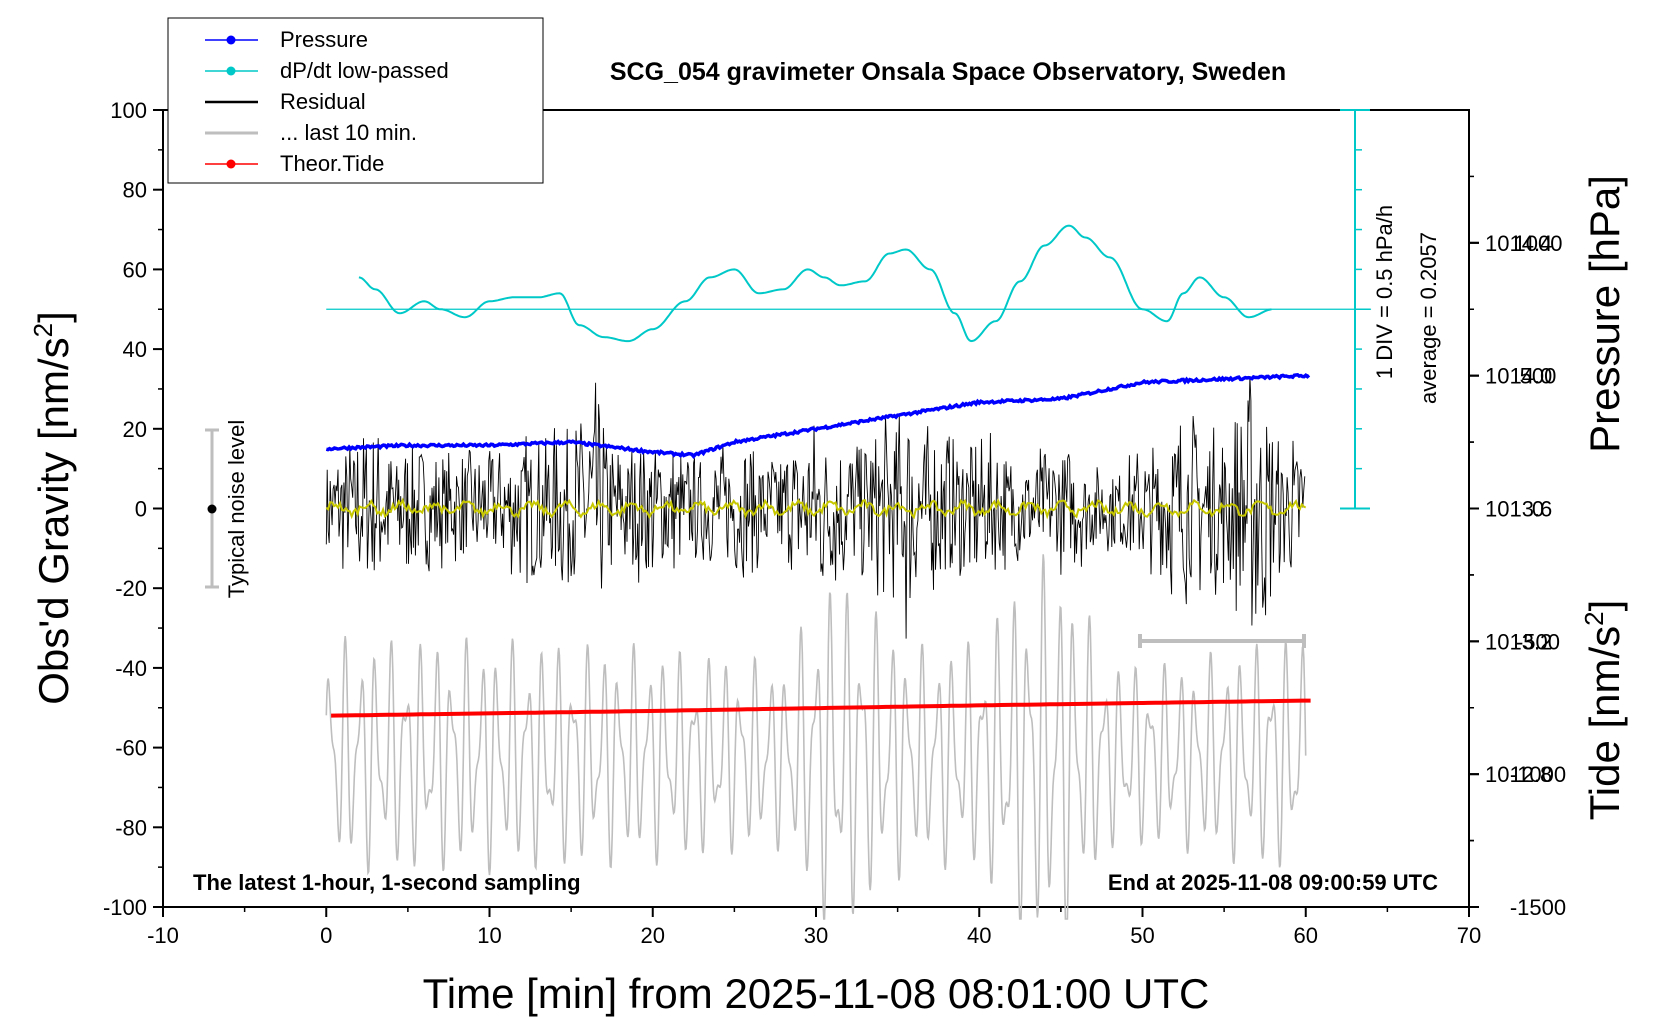 The image size is (1660, 1020). I want to click on pressure-tick-label: 1014.4, so click(1518, 243).